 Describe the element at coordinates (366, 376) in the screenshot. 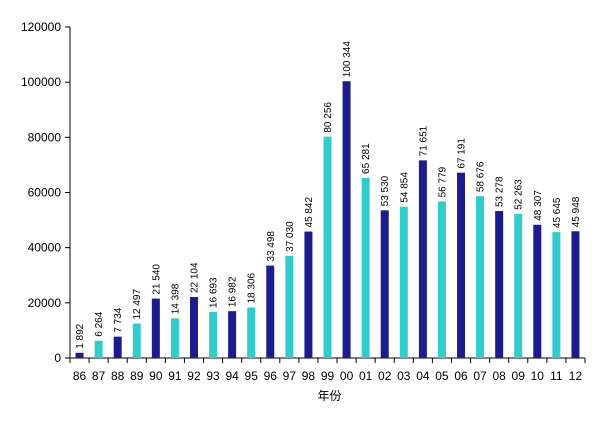

I see `x-tick-label: 01` at that location.